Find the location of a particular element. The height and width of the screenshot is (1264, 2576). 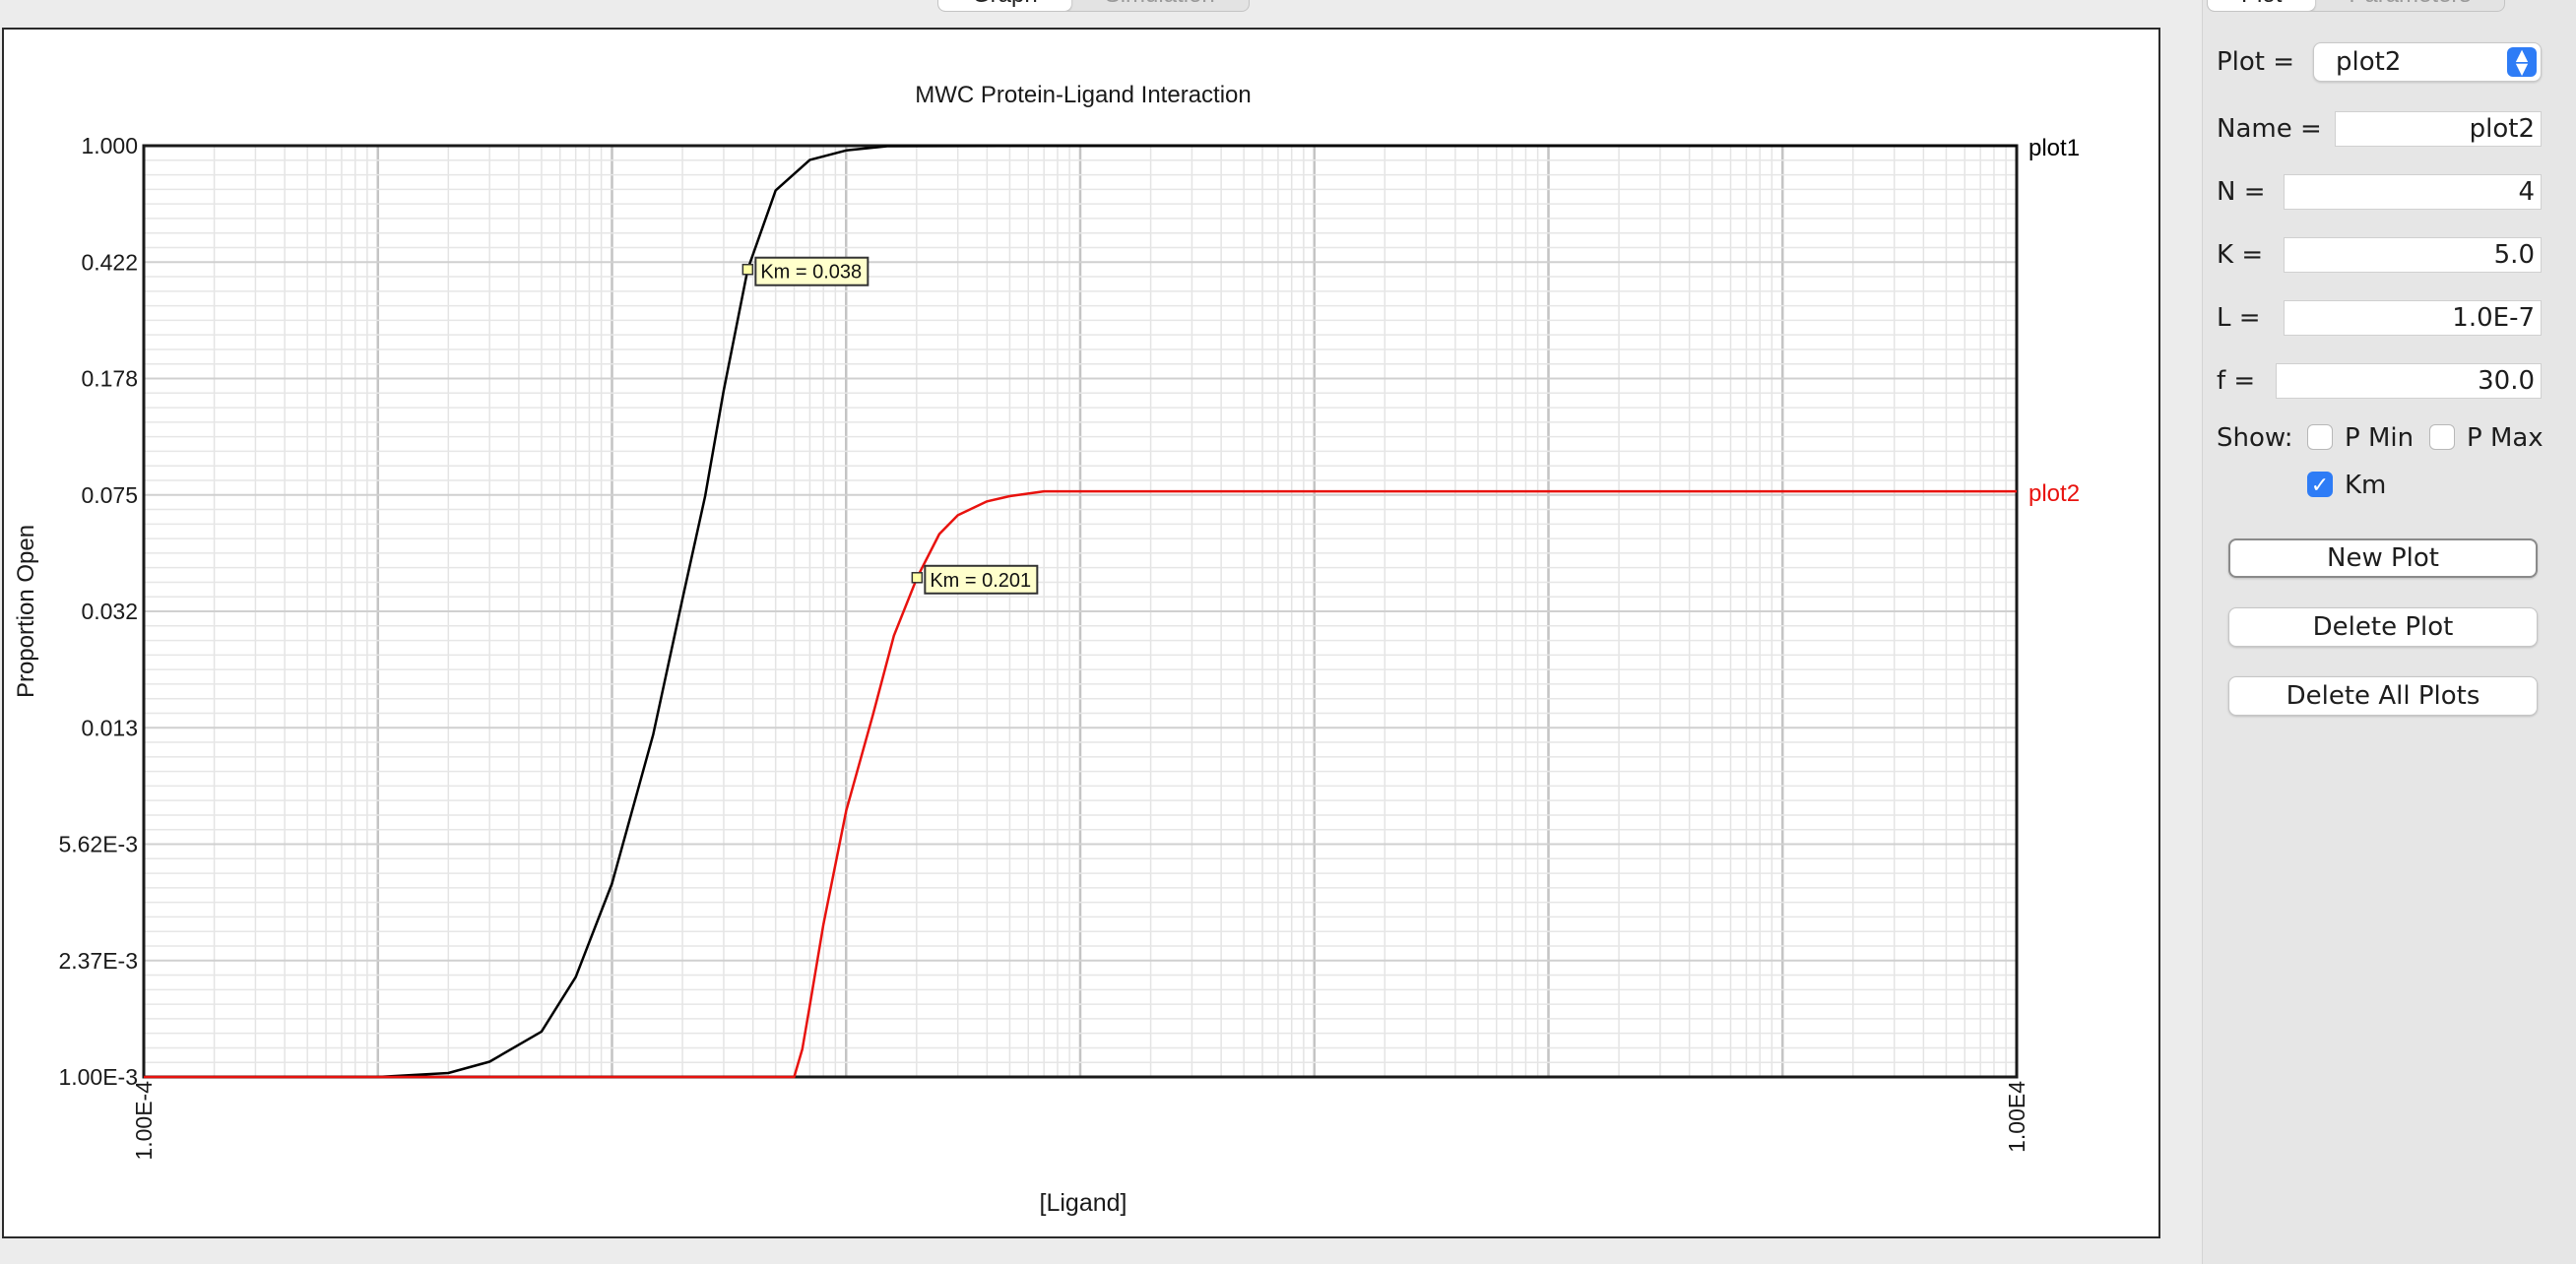

side-tabs: Plot Parameters is located at coordinates (2356, 6).